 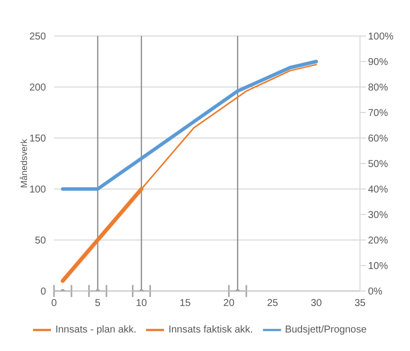 I want to click on legend-label: Innsats - plan akk., so click(x=95, y=330).